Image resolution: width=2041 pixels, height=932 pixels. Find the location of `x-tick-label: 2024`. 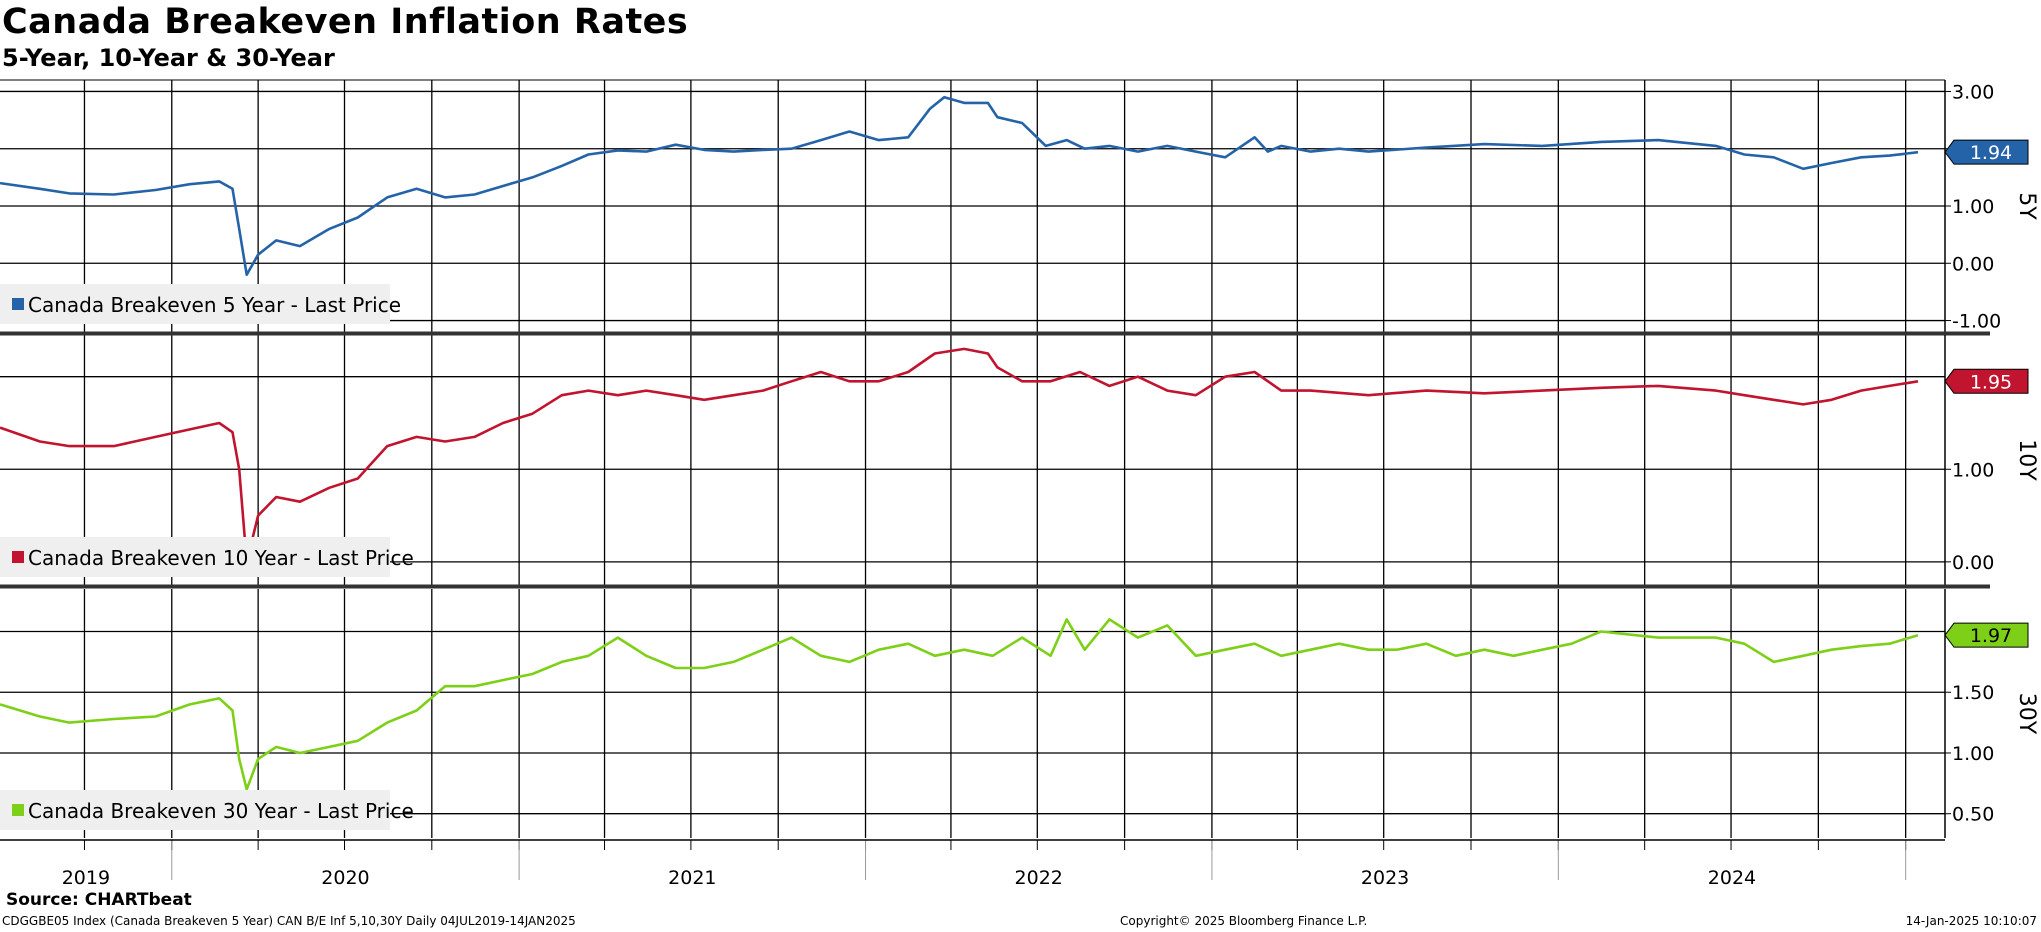

x-tick-label: 2024 is located at coordinates (1732, 878).